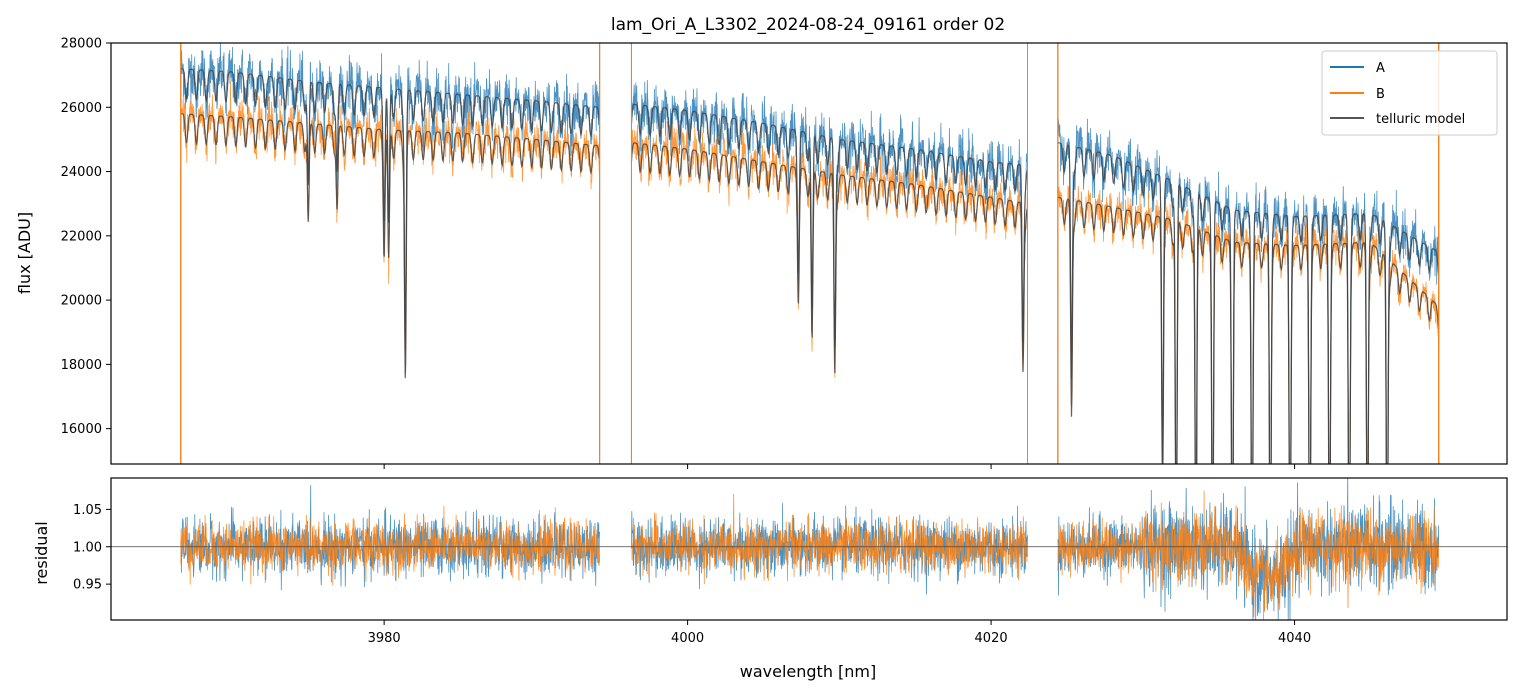  I want to click on bottom-y-tick-label: 0.95, so click(87, 585).